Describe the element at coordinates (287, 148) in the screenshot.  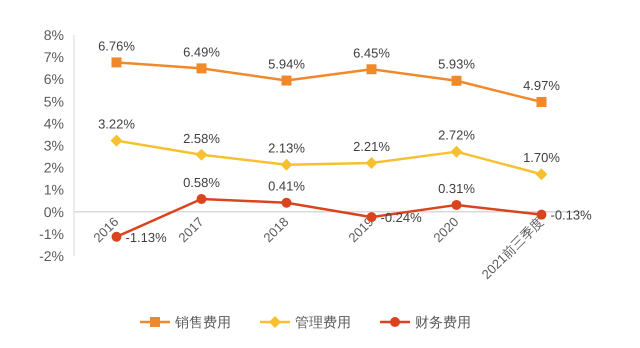
I see `data-label: 2.13%` at that location.